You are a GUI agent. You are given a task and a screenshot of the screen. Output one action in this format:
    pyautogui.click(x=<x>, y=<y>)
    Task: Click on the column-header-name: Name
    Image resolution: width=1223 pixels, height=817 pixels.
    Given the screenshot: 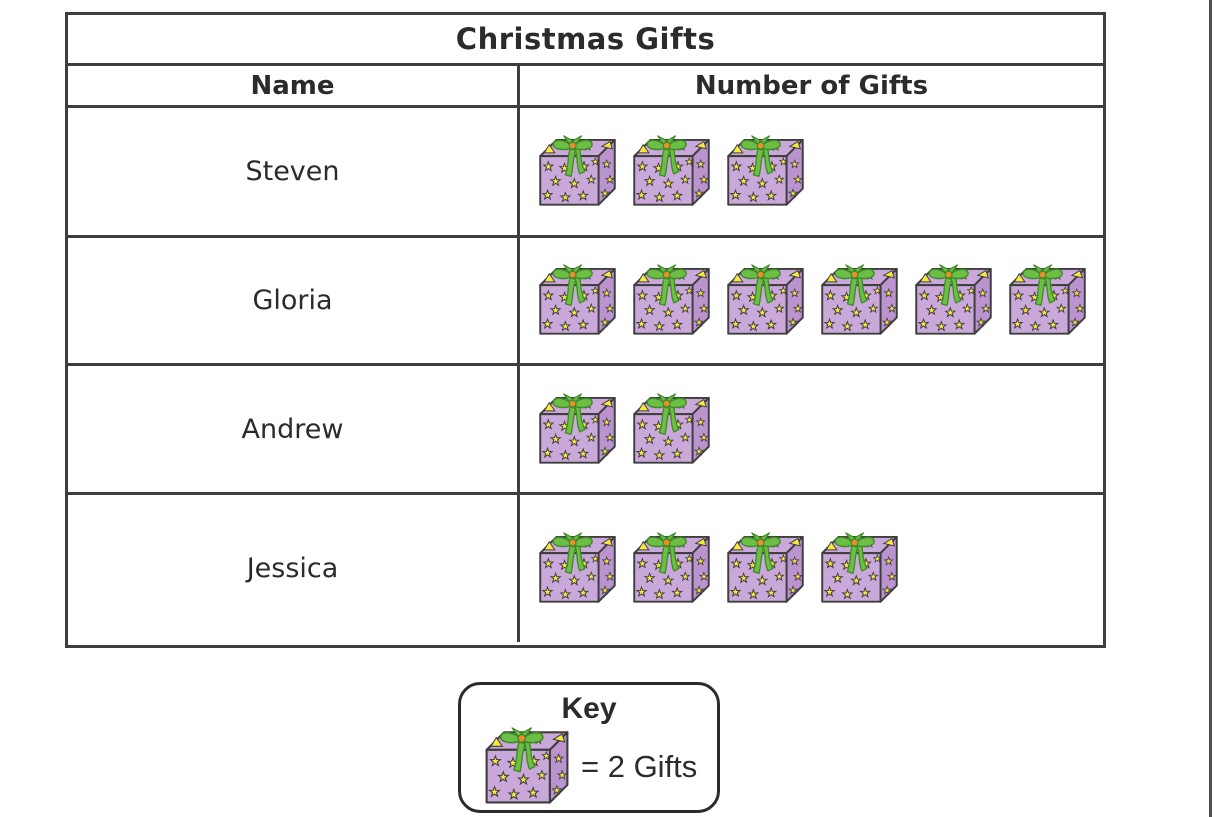 What is the action you would take?
    pyautogui.click(x=294, y=85)
    